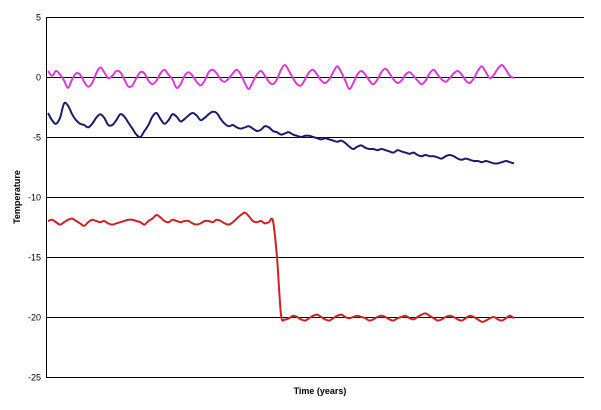 The image size is (601, 410). What do you see at coordinates (37, 138) in the screenshot?
I see `y-tick-label: -5` at bounding box center [37, 138].